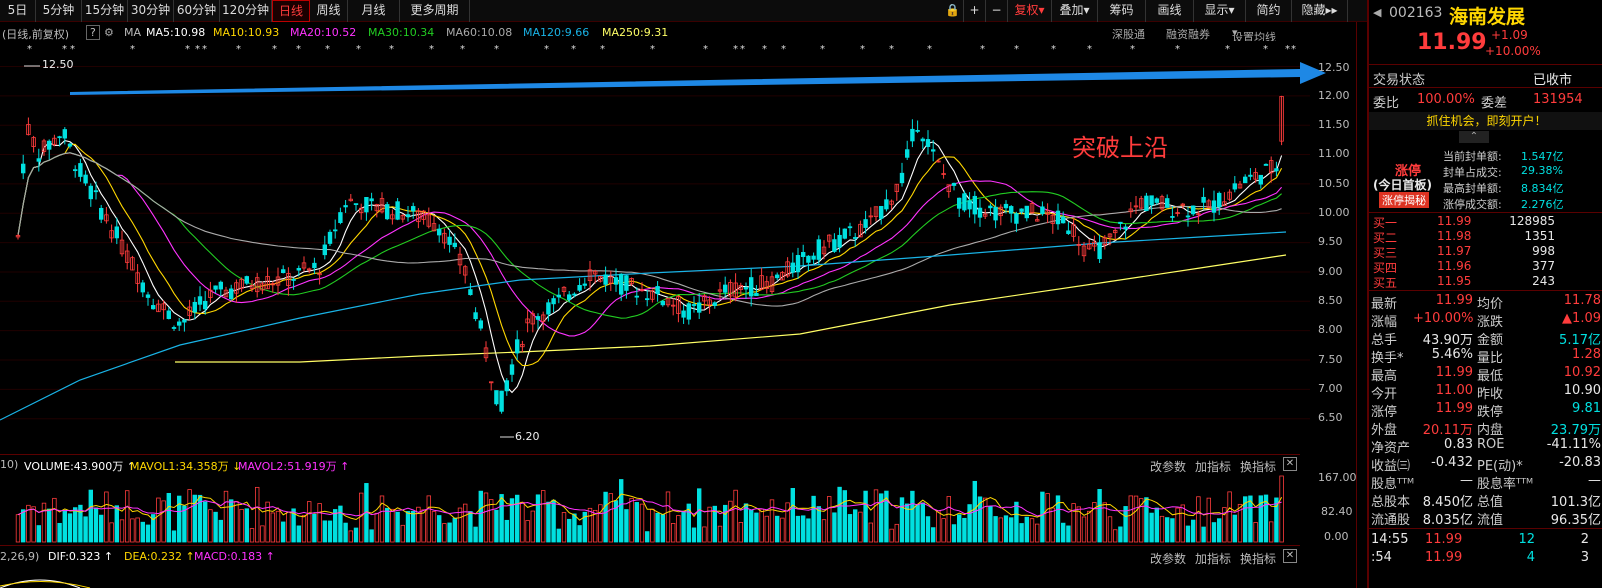  Describe the element at coordinates (374, 11) in the screenshot. I see `period-monthly: 月线` at that location.